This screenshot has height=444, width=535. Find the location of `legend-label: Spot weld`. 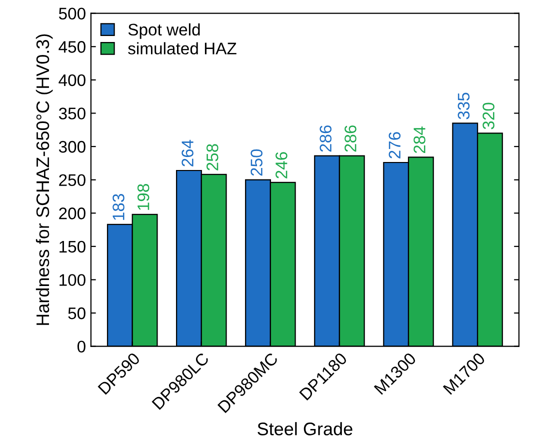

legend-label: Spot weld is located at coordinates (164, 31).